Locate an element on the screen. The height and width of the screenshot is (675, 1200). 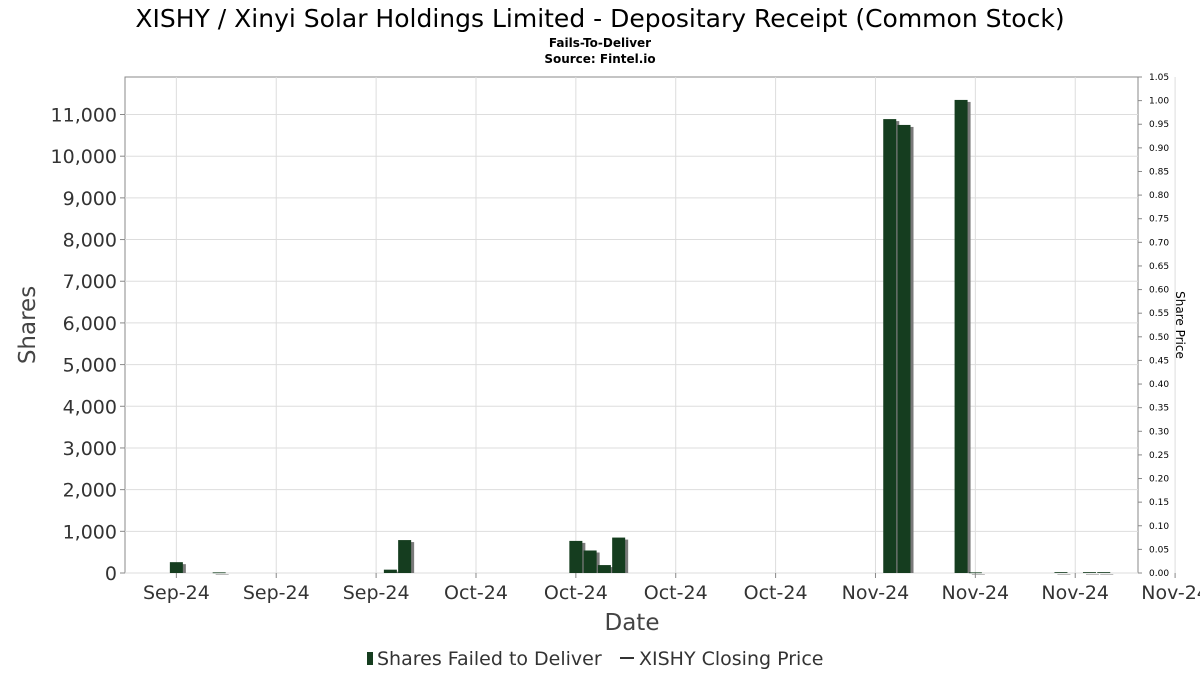
y-tick-label: 10,000 is located at coordinates (84, 157).